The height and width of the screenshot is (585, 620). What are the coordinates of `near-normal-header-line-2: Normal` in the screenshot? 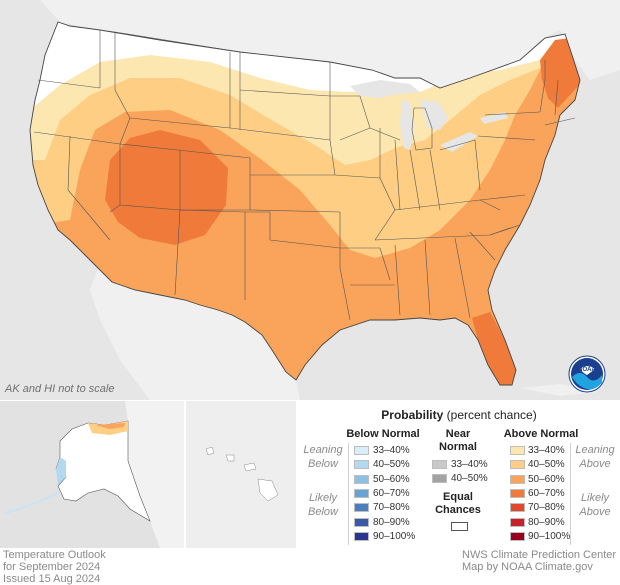 It's located at (458, 447).